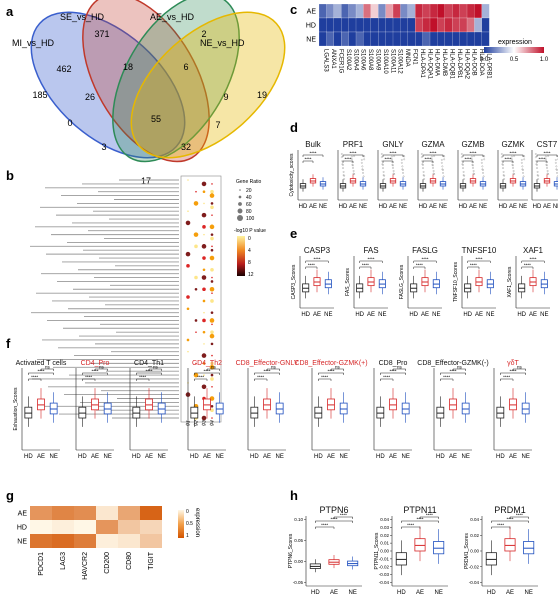 This screenshot has width=558, height=608. What do you see at coordinates (512, 175) in the screenshot?
I see `boxplot: GZMK HD AE NE ********` at bounding box center [512, 175].